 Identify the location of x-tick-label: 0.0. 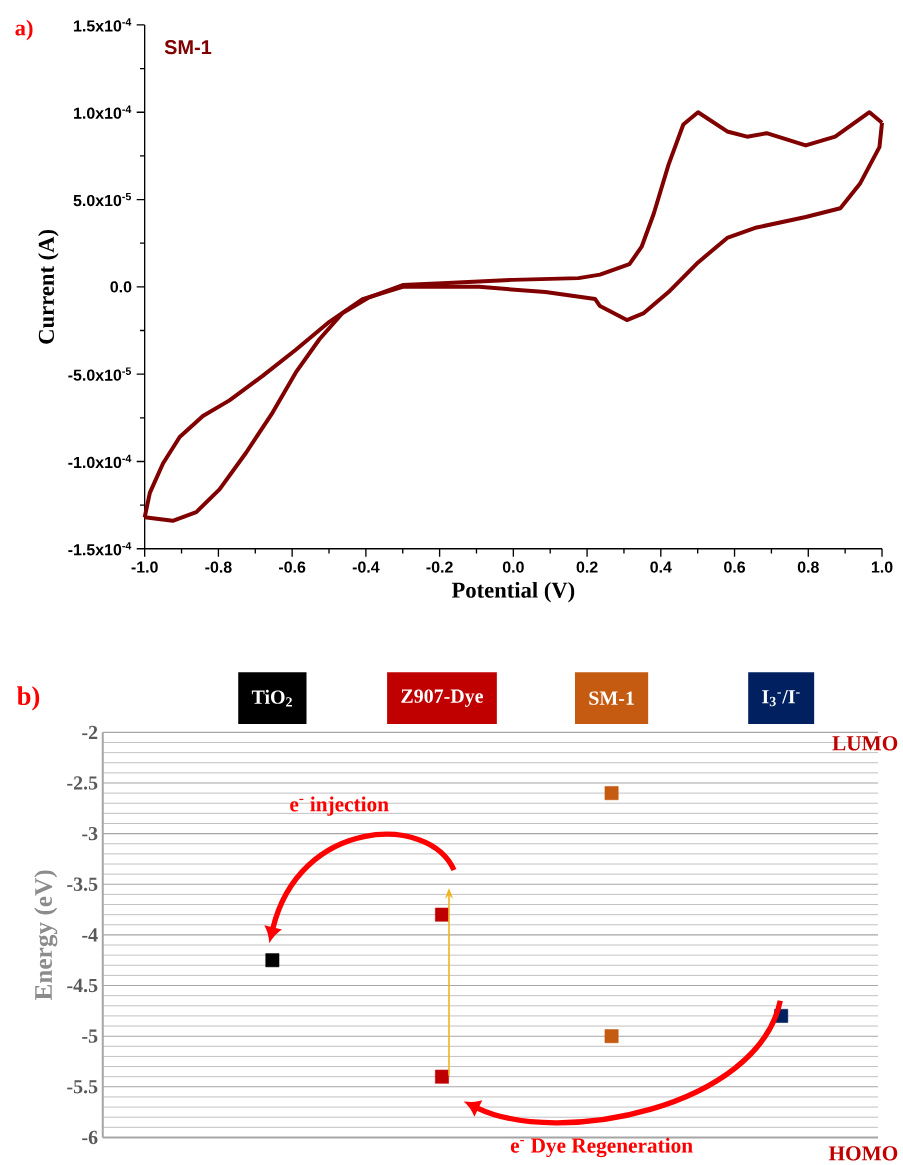
(513, 567).